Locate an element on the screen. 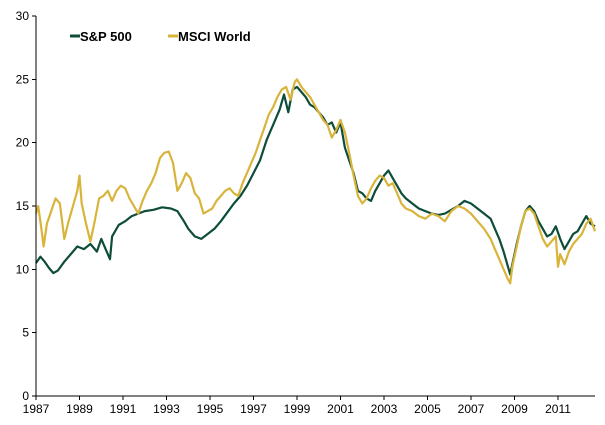  x-tick-label: 2007 is located at coordinates (471, 409).